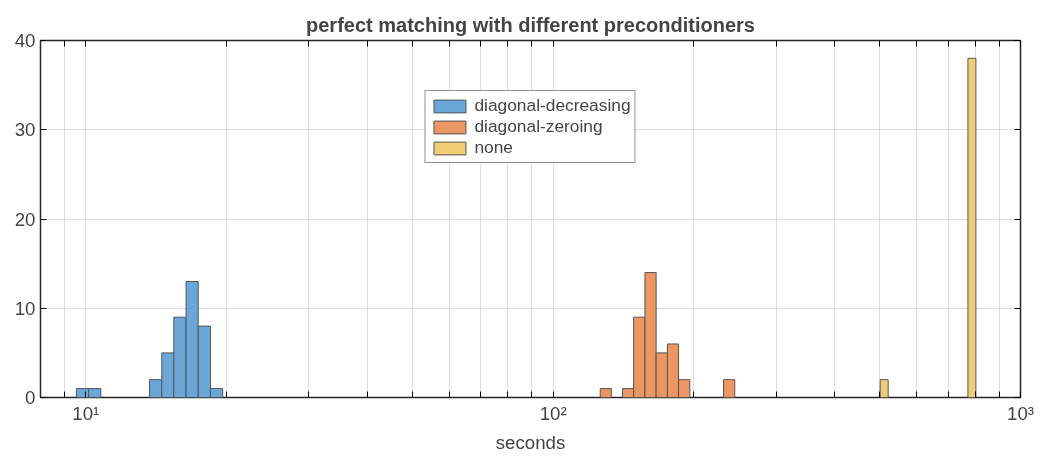 The height and width of the screenshot is (459, 1045). What do you see at coordinates (494, 147) in the screenshot?
I see `legend-label: none` at bounding box center [494, 147].